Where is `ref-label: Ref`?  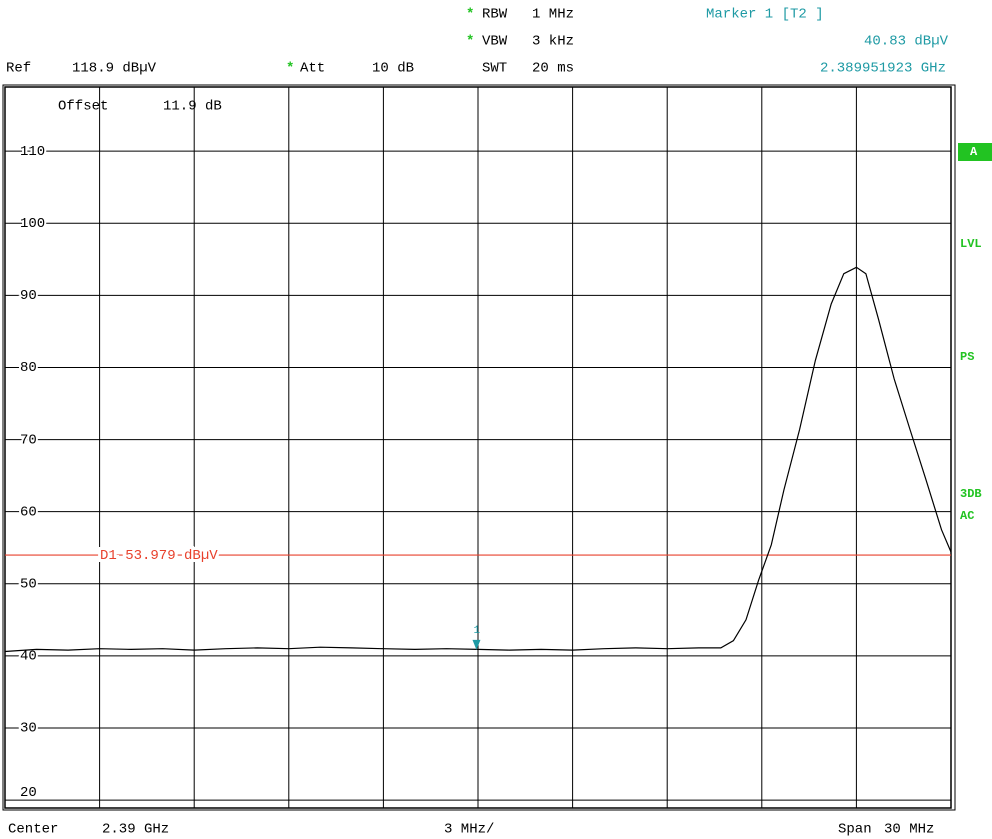 ref-label: Ref is located at coordinates (18, 69).